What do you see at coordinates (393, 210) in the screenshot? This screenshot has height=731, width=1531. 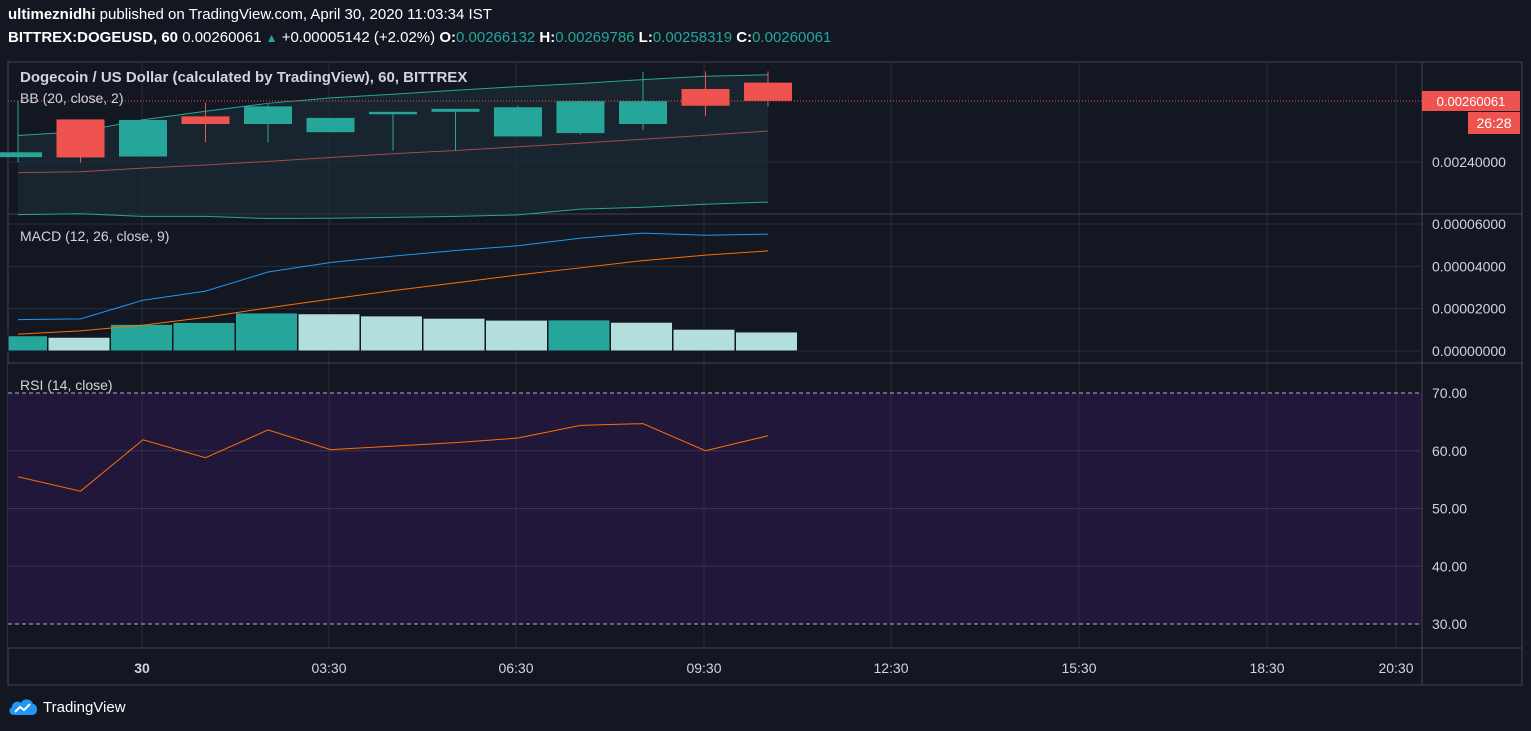 I see `bb-lower-line` at bounding box center [393, 210].